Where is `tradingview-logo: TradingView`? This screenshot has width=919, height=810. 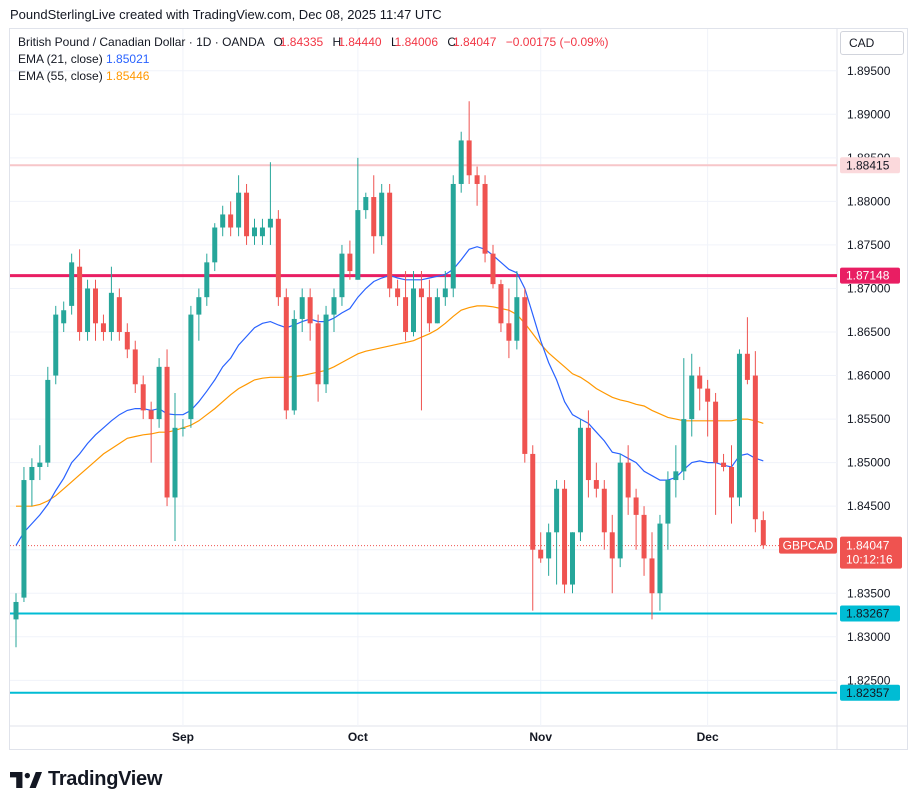
tradingview-logo: TradingView is located at coordinates (86, 779).